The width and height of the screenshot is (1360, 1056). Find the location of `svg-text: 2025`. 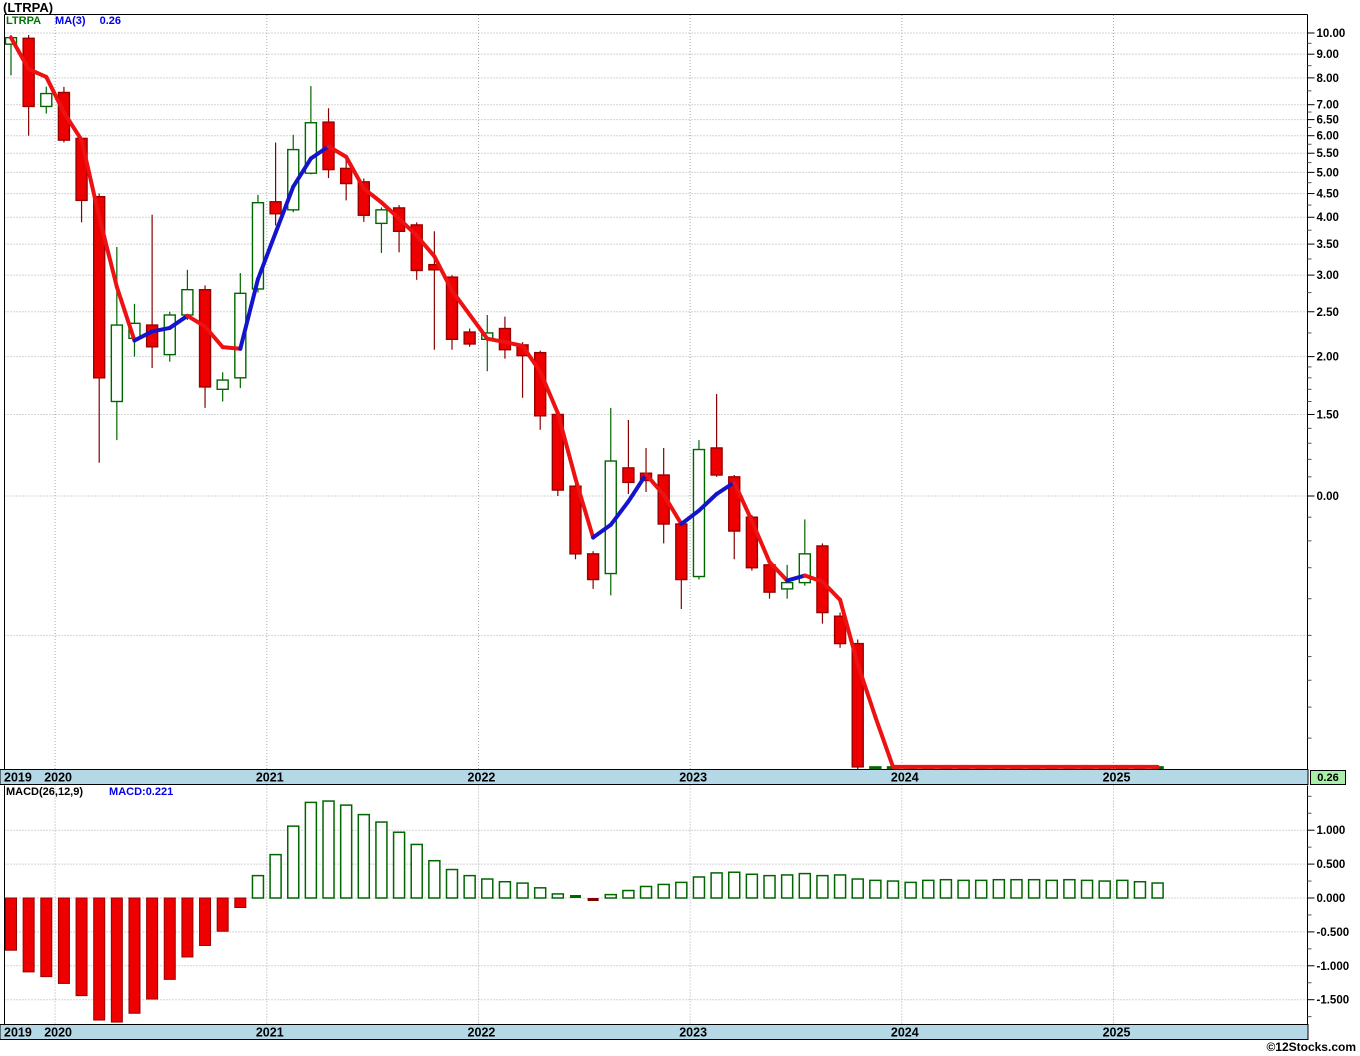

svg-text: 2025 is located at coordinates (1117, 778).